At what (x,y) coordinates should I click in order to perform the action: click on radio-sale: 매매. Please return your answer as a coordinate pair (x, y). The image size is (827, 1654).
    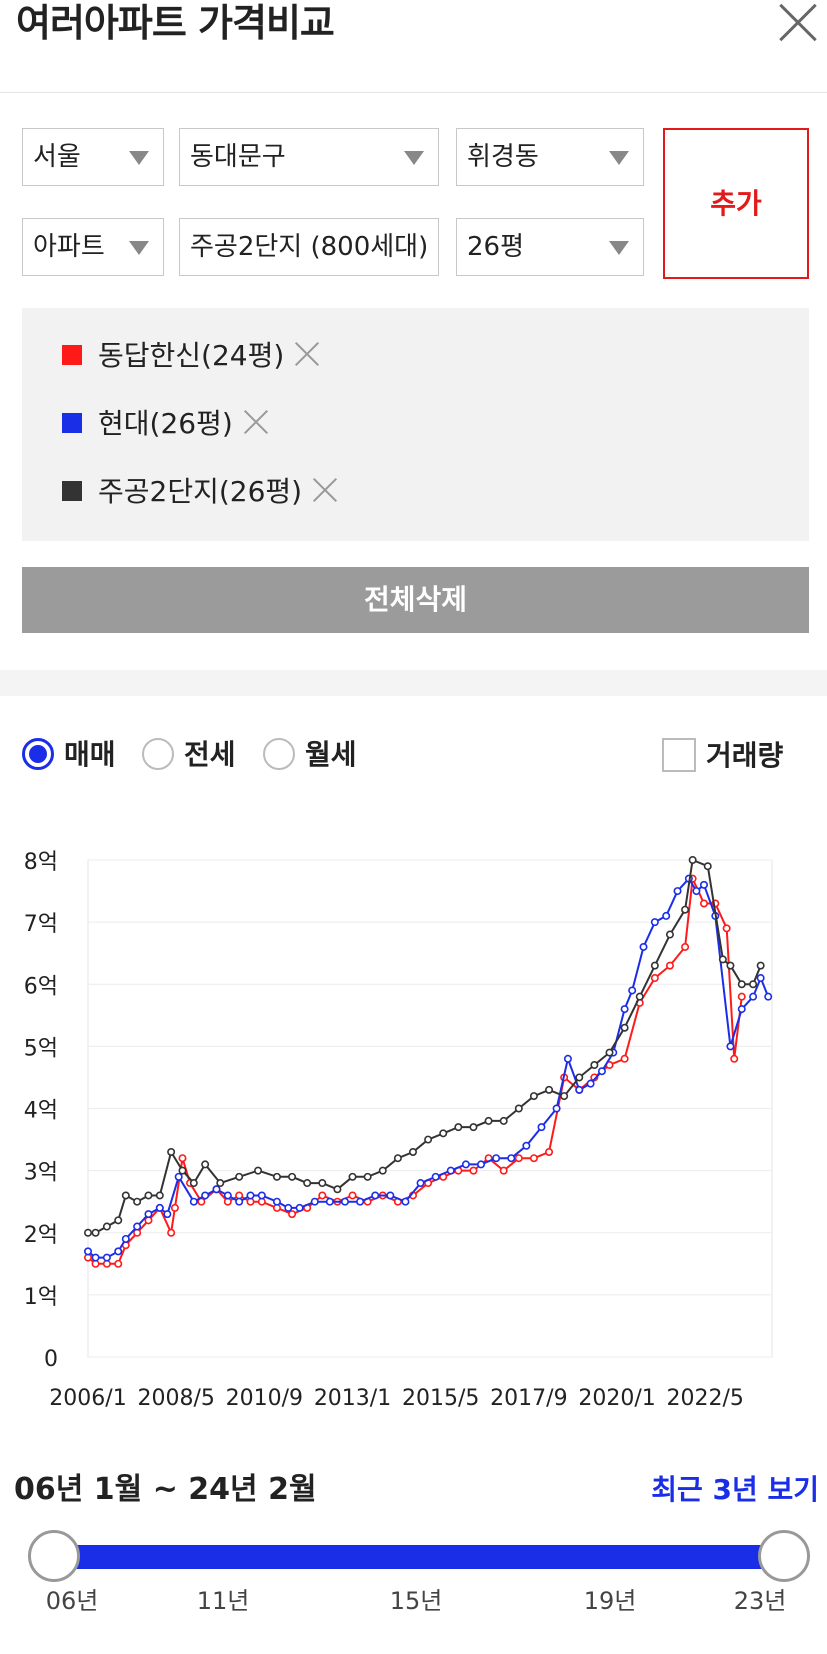
    Looking at the image, I should click on (69, 755).